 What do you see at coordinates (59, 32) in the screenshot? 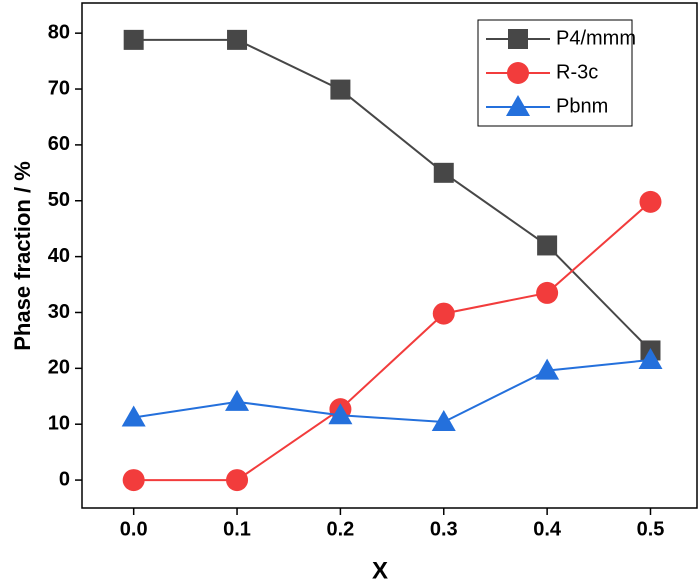
I see `y-tick-label: 80` at bounding box center [59, 32].